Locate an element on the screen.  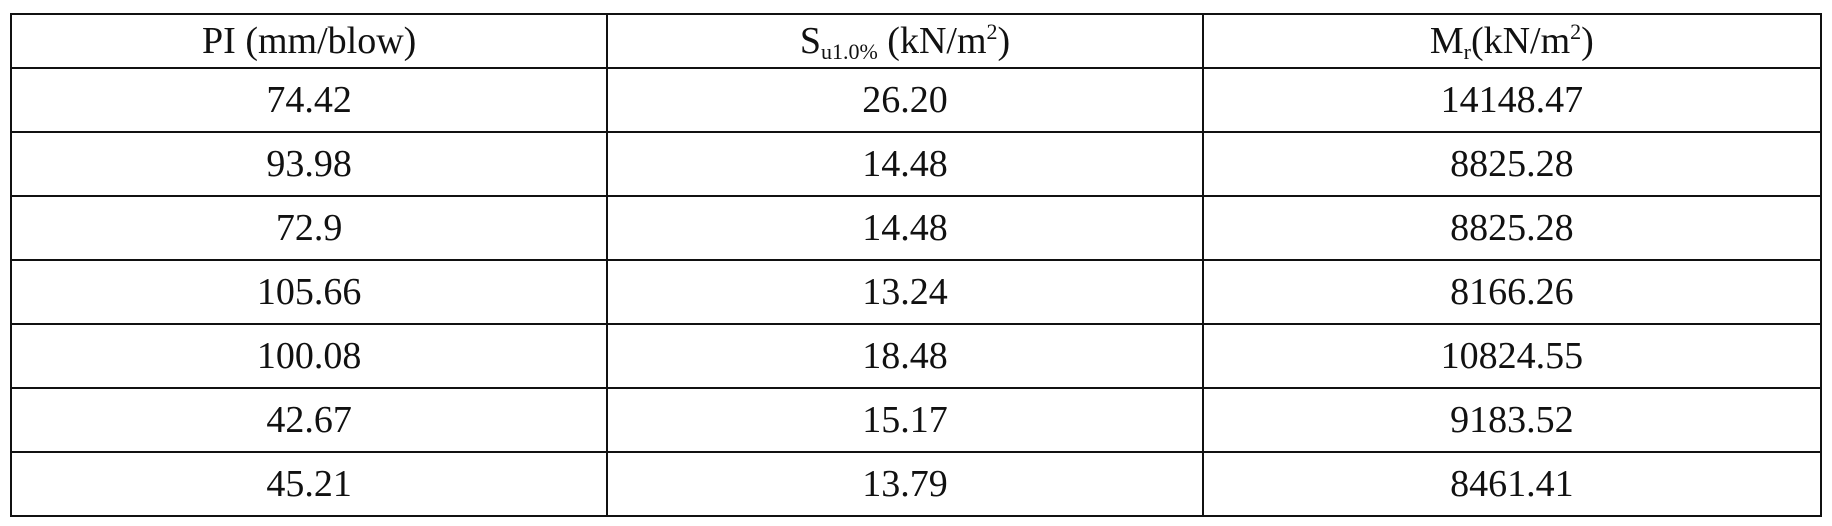
header-row: PI (mm/blow) Su1.0% (kN/m2) Mr(kN/m2) is located at coordinates (916, 41).